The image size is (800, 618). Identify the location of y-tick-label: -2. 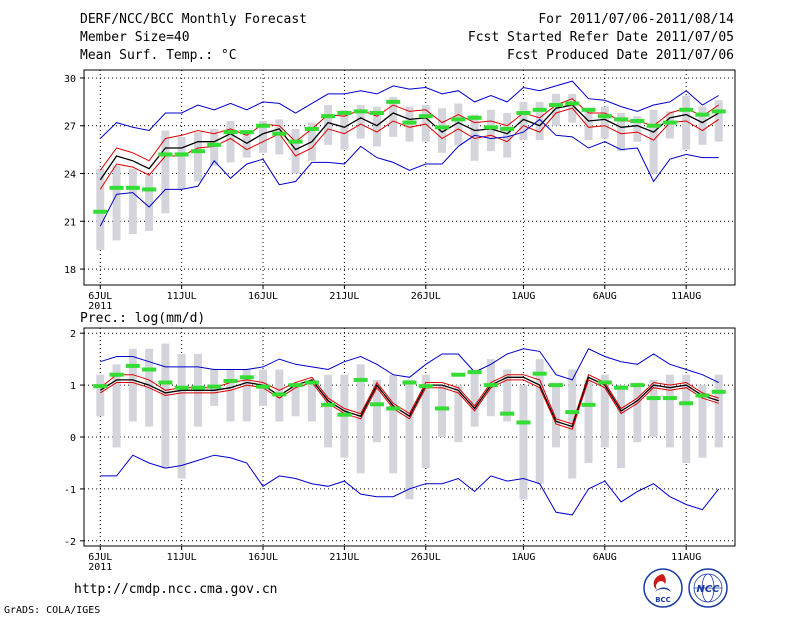
(70, 542).